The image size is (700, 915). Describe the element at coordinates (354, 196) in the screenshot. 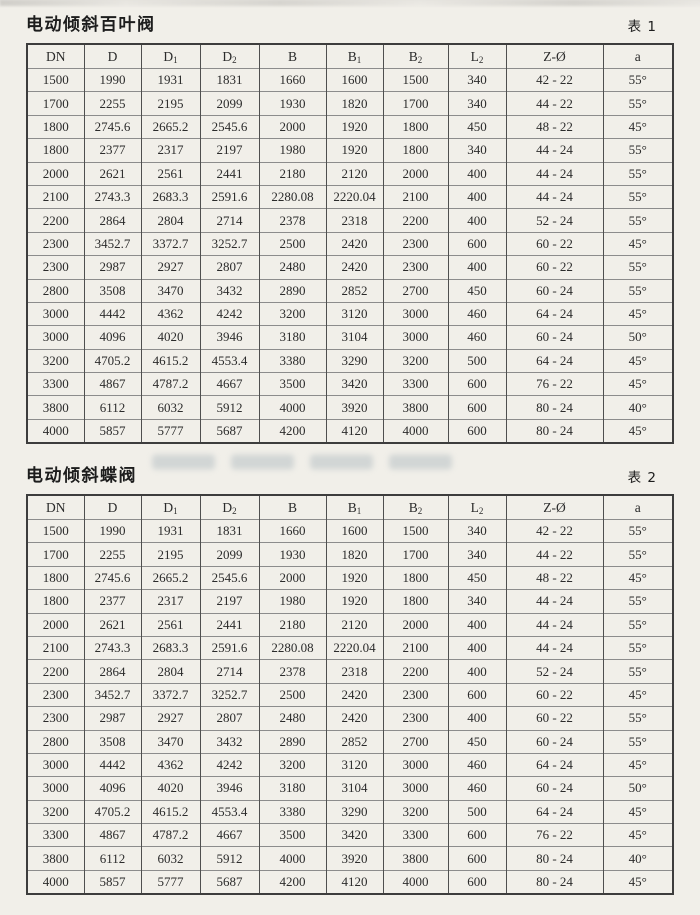

I see `table-cell: 2220.04` at that location.